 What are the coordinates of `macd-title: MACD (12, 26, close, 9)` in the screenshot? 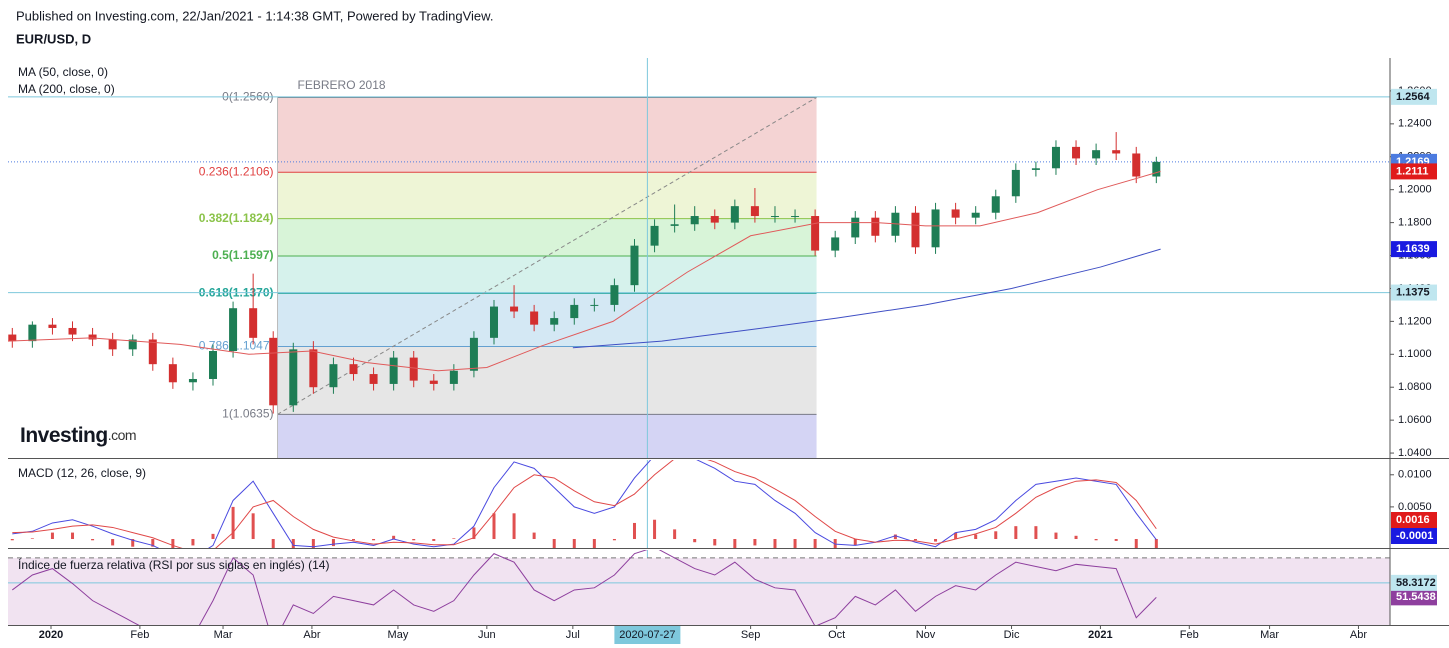 It's located at (82, 473).